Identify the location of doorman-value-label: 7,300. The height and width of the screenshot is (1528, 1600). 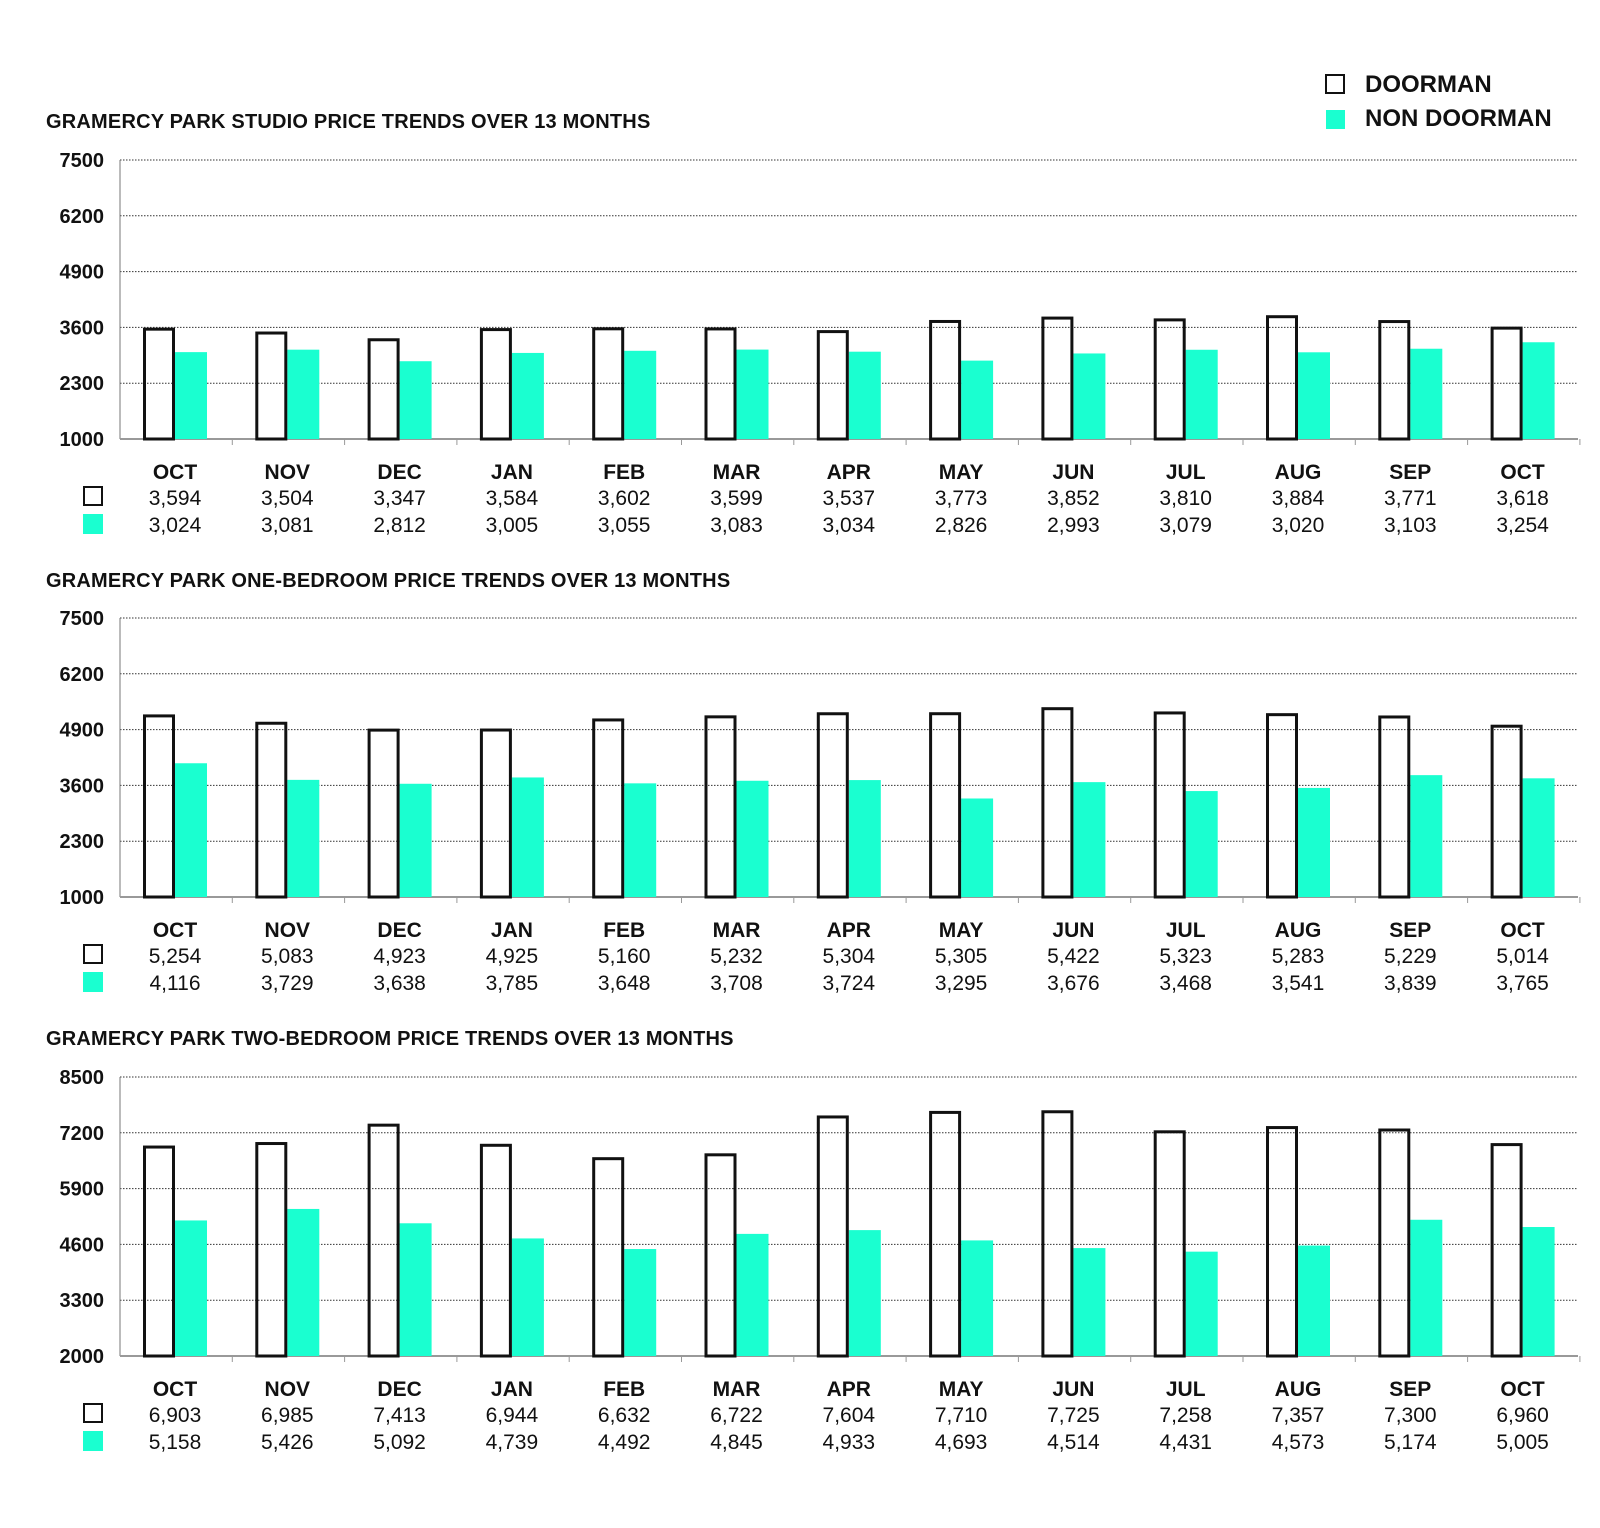
(1410, 1415).